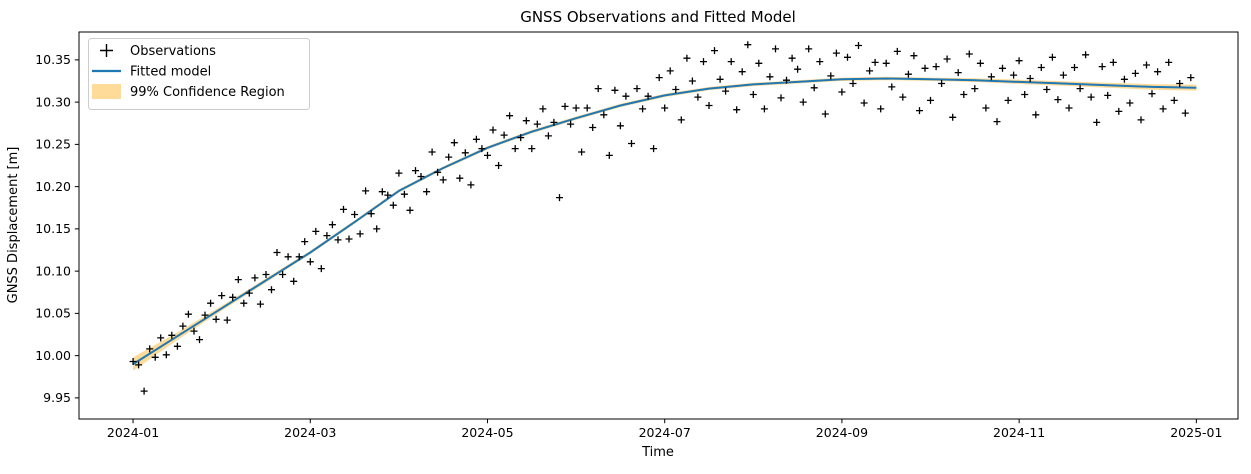  Describe the element at coordinates (657, 452) in the screenshot. I see `x-axis-label: Time` at that location.